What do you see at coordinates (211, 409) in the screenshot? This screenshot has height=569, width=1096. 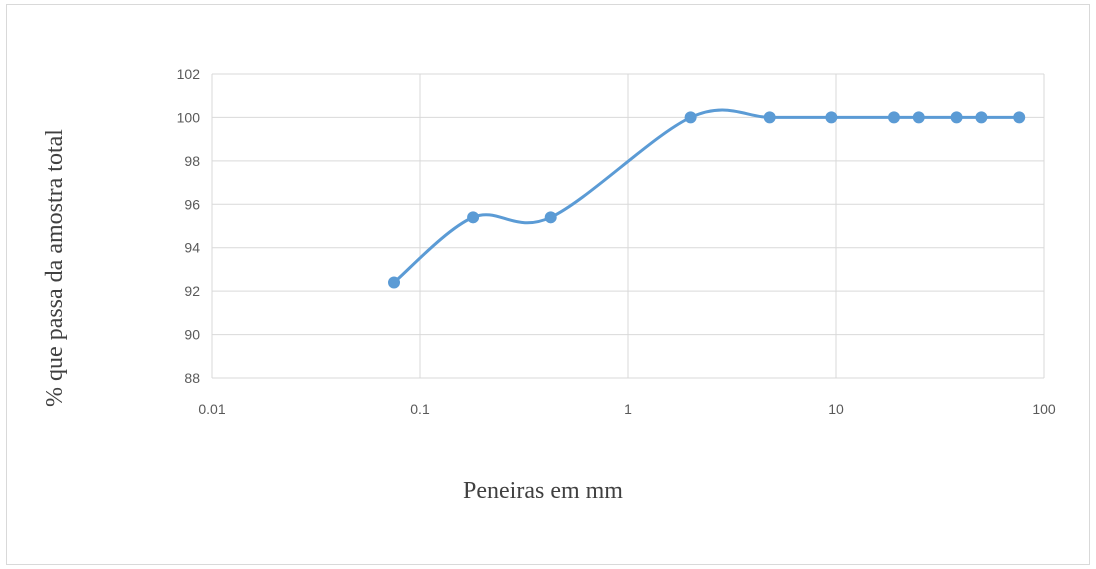 I see `x-tick-label: 0.01` at bounding box center [211, 409].